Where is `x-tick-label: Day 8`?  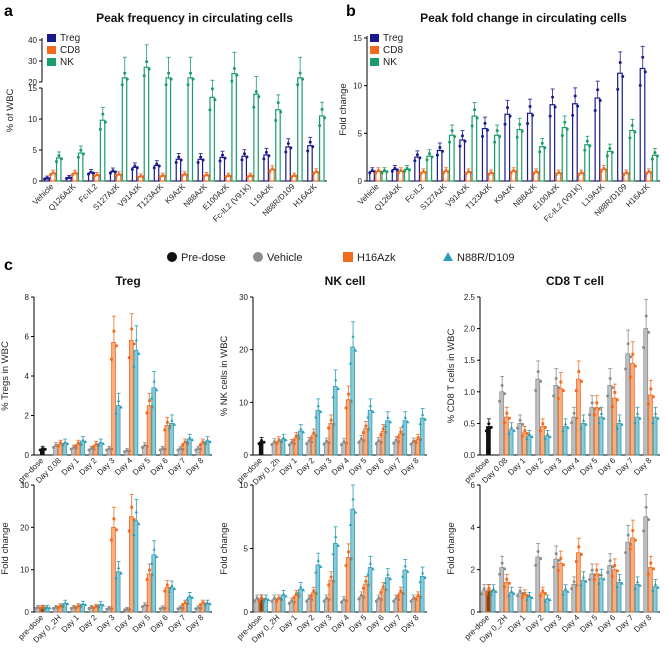 x-tick-label: Day 8 is located at coordinates (643, 467).